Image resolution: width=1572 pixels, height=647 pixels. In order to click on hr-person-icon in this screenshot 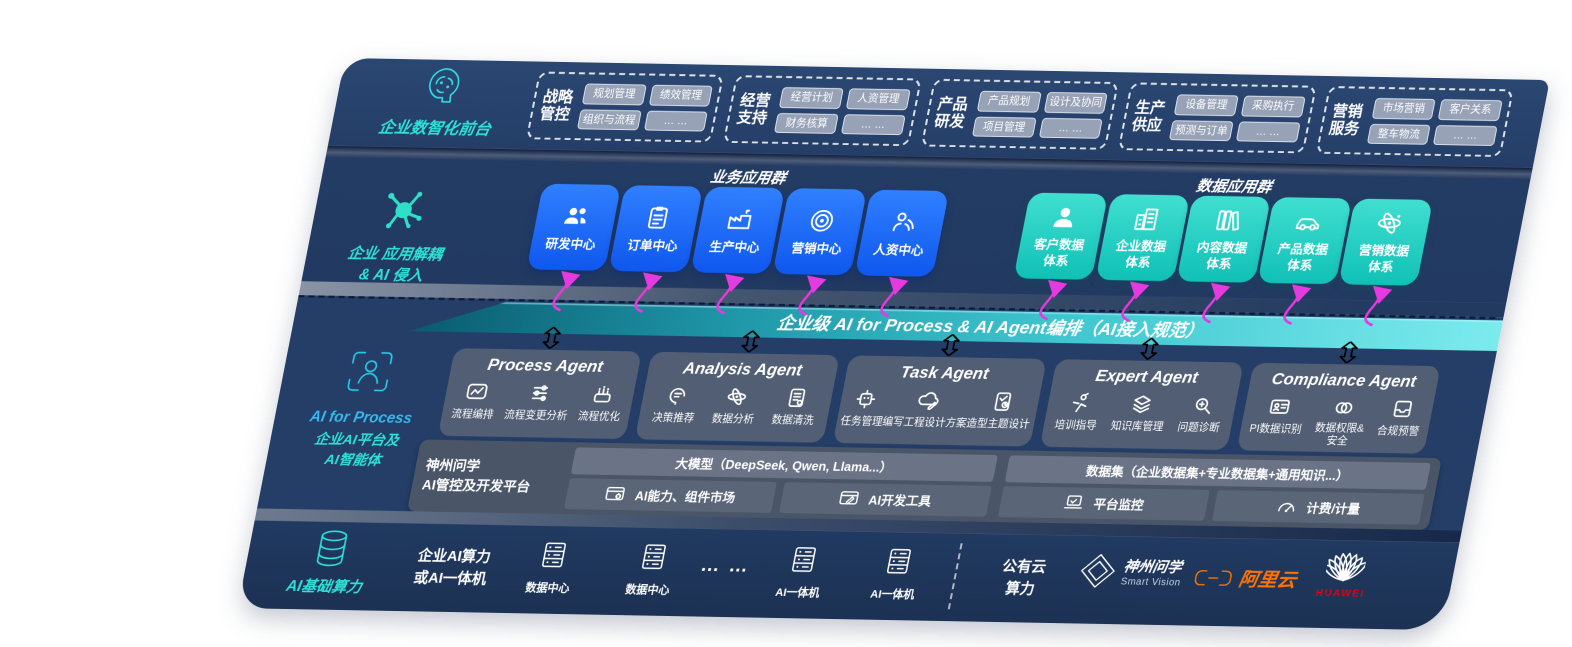, I will do `click(903, 222)`.